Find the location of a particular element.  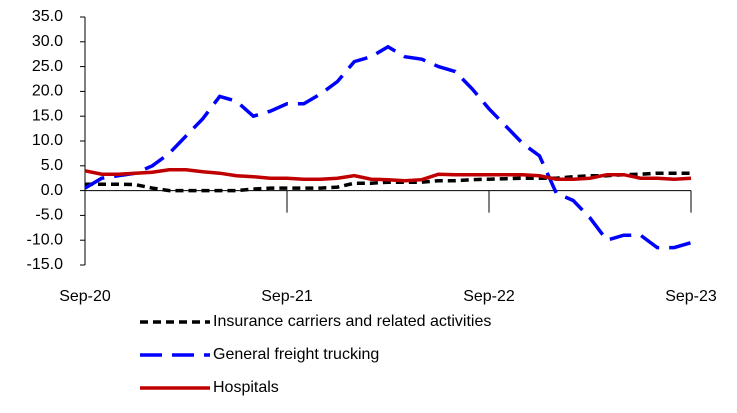

x-tick-label: Sep-20 is located at coordinates (85, 296).